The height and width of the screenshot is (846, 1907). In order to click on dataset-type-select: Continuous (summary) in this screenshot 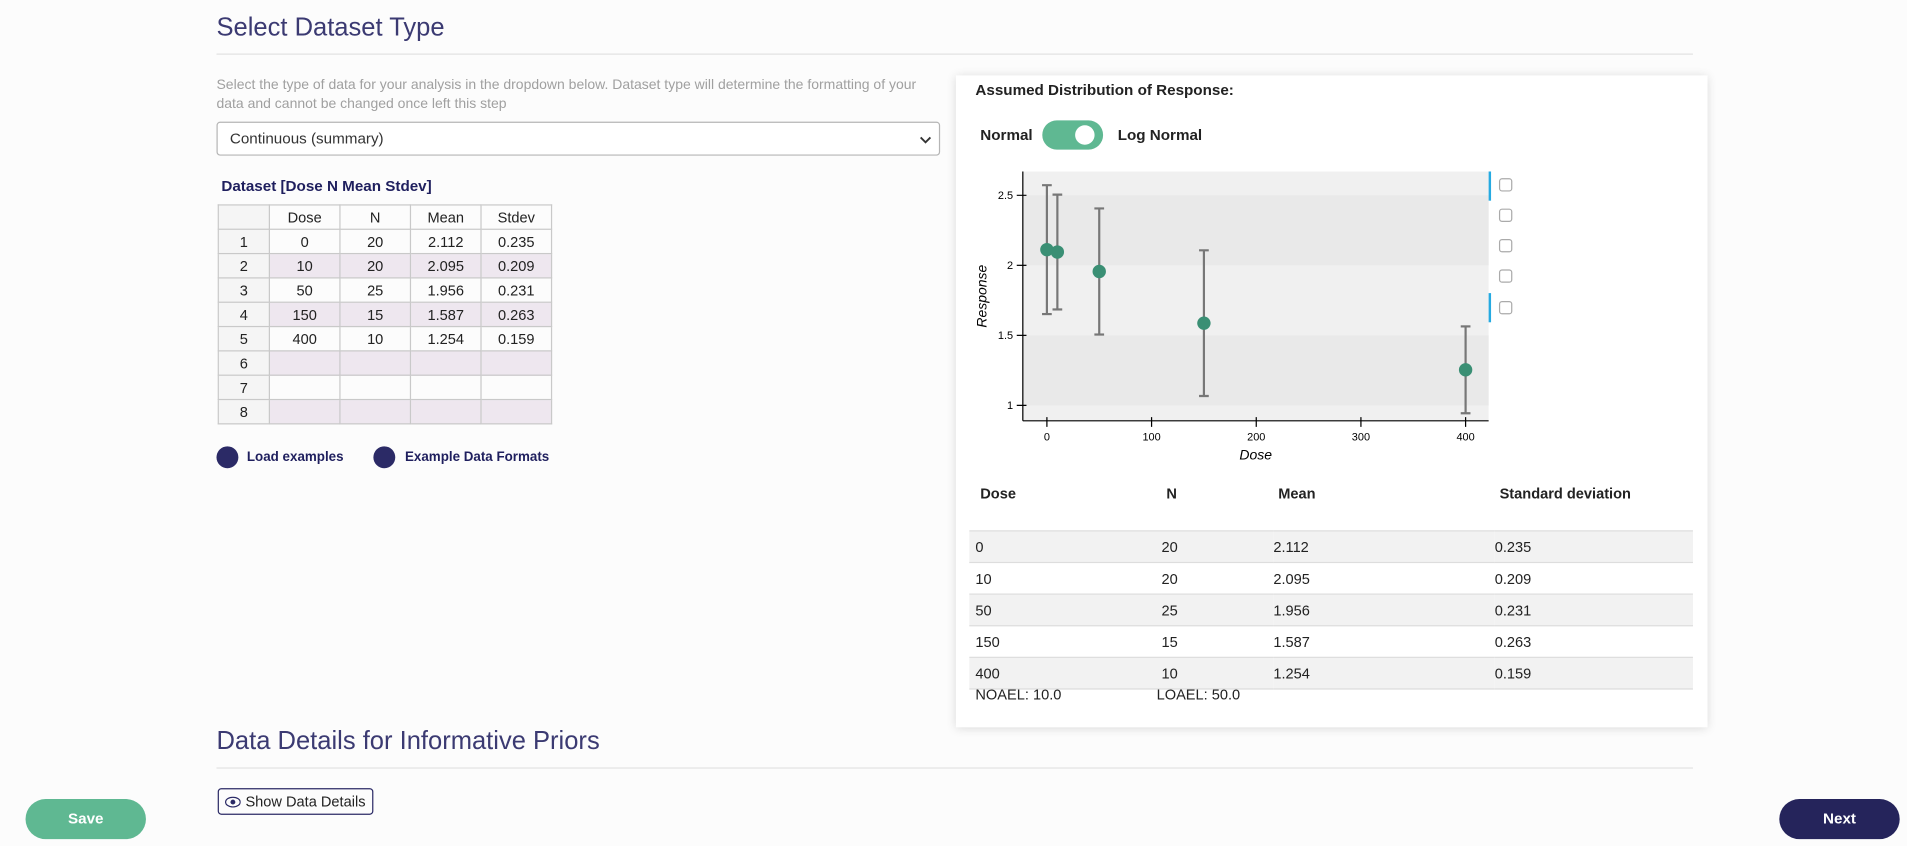, I will do `click(578, 138)`.